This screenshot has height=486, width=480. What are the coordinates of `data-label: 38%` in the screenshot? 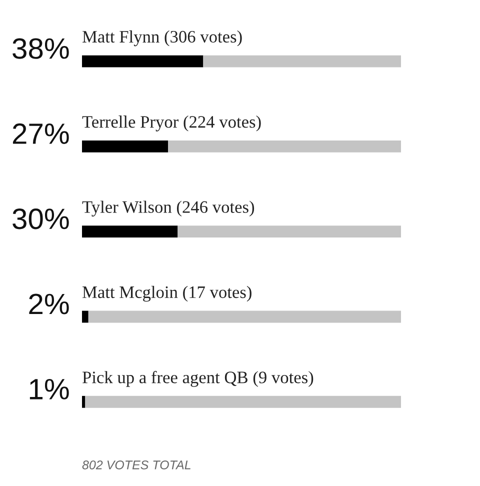 It's located at (40, 48).